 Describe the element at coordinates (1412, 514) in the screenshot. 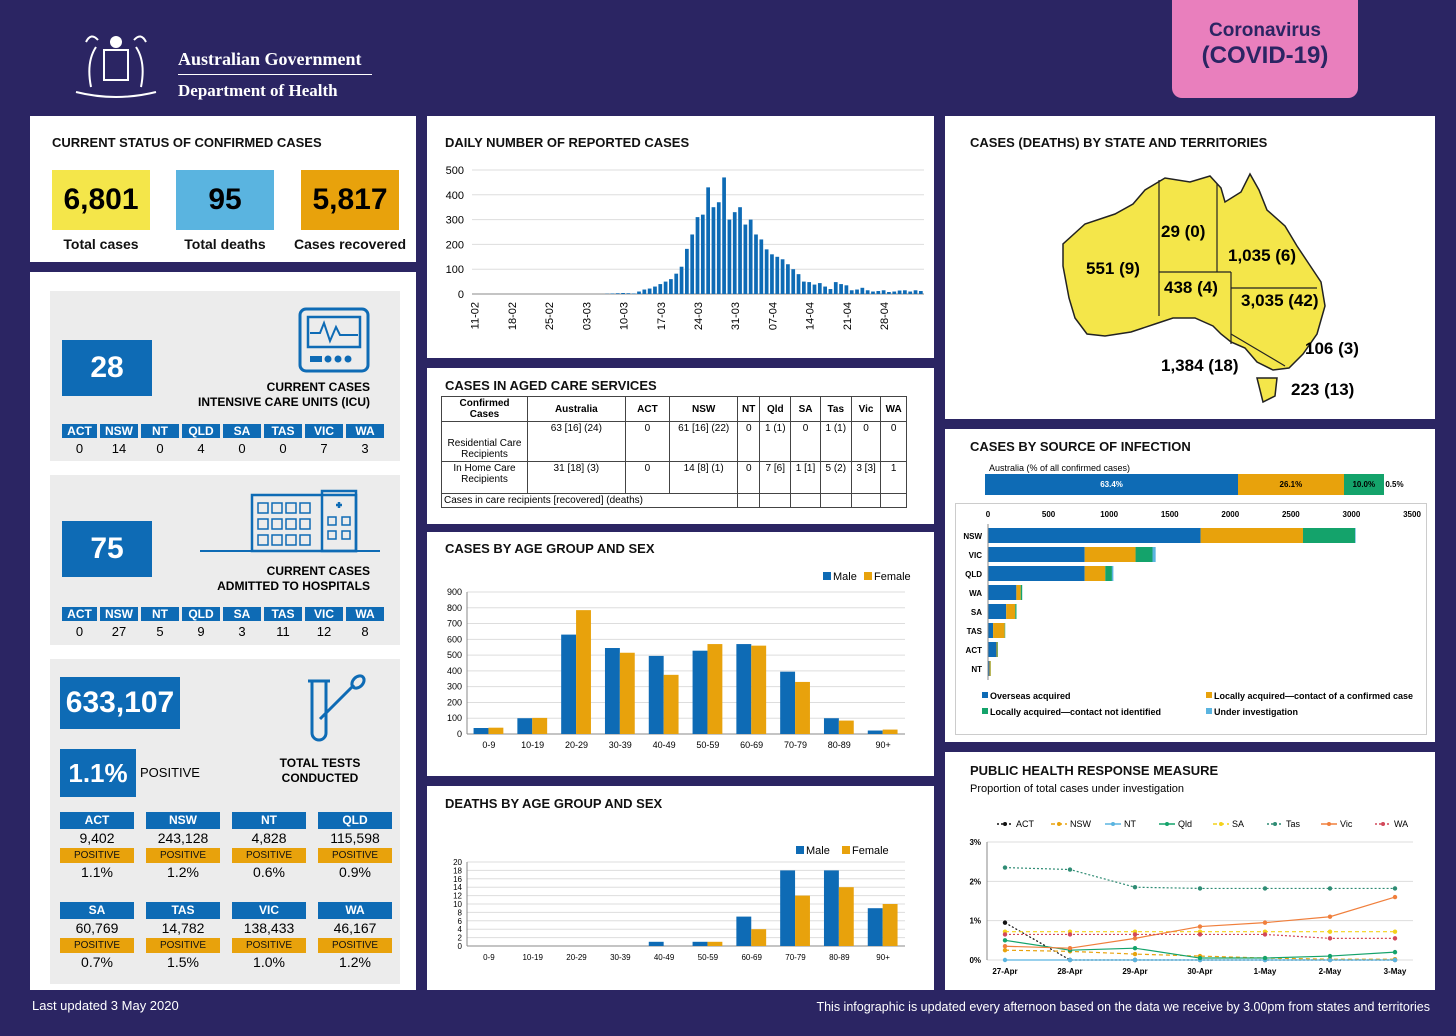

I see `x-tick-label: 3500` at that location.